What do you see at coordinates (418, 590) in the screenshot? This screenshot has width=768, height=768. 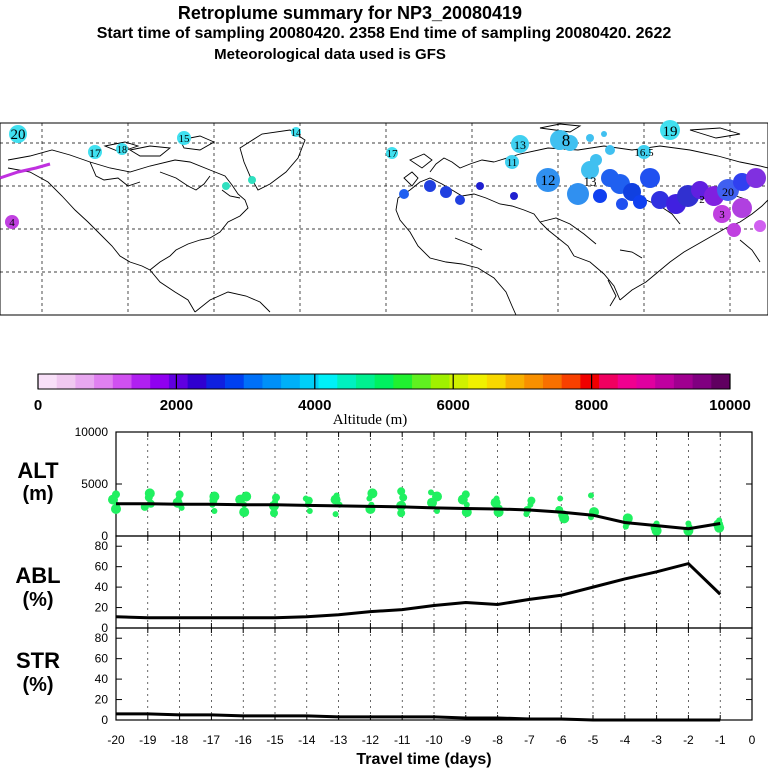 I see `abl-line` at bounding box center [418, 590].